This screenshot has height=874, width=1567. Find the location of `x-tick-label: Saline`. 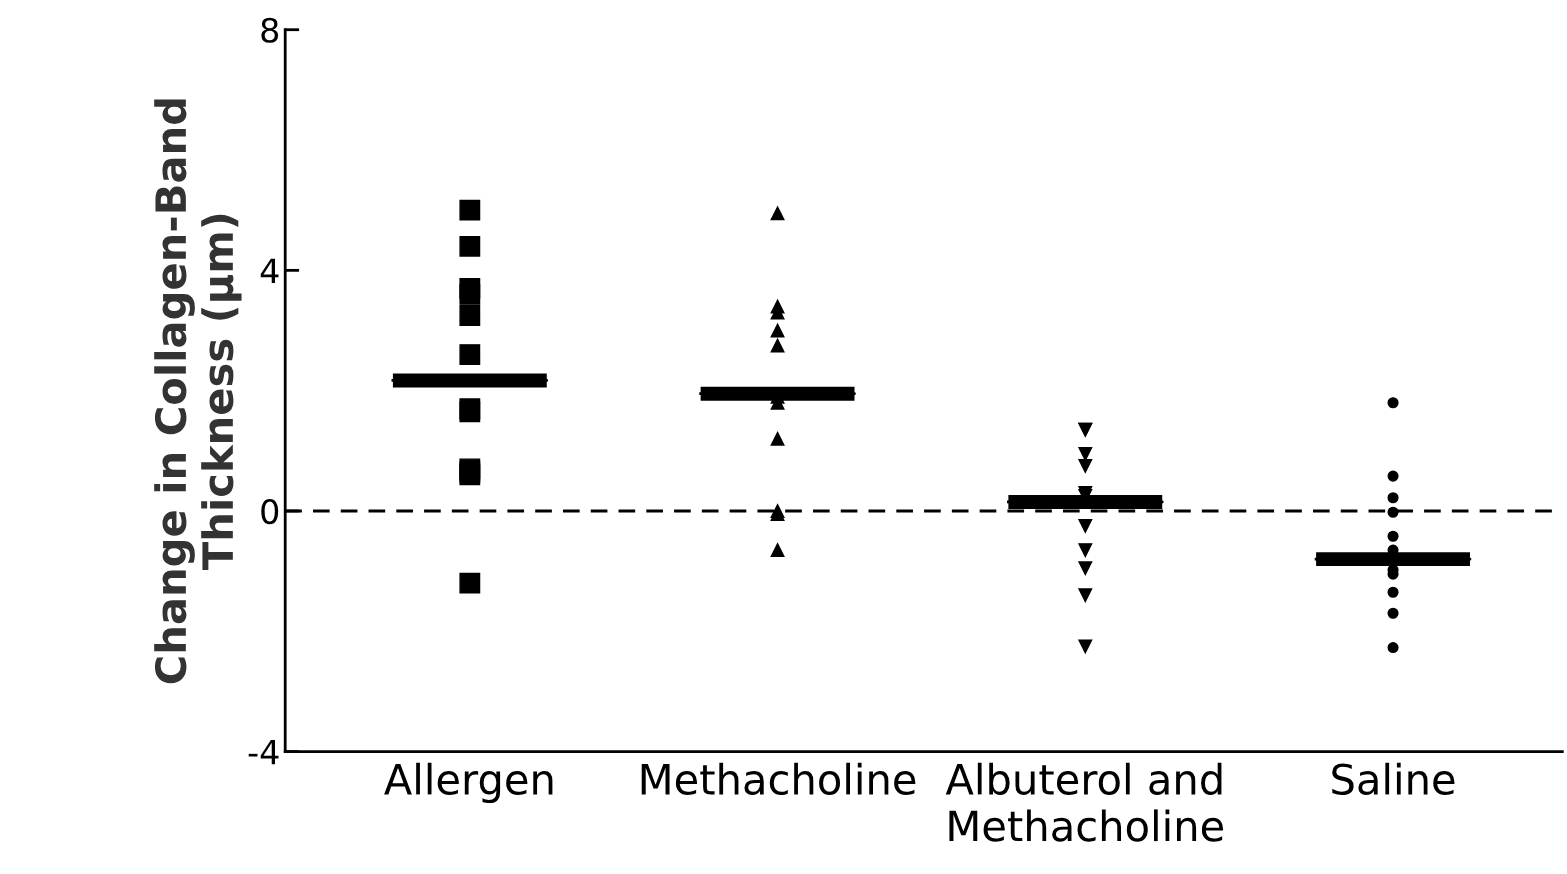

x-tick-label: Saline is located at coordinates (1393, 778).